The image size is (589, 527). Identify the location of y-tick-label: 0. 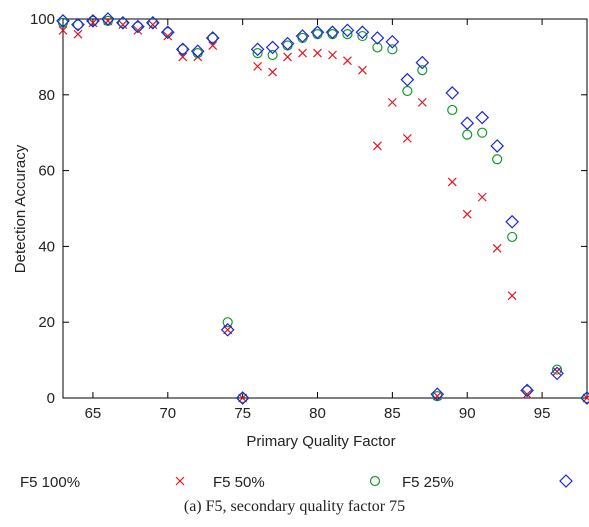
(51, 398).